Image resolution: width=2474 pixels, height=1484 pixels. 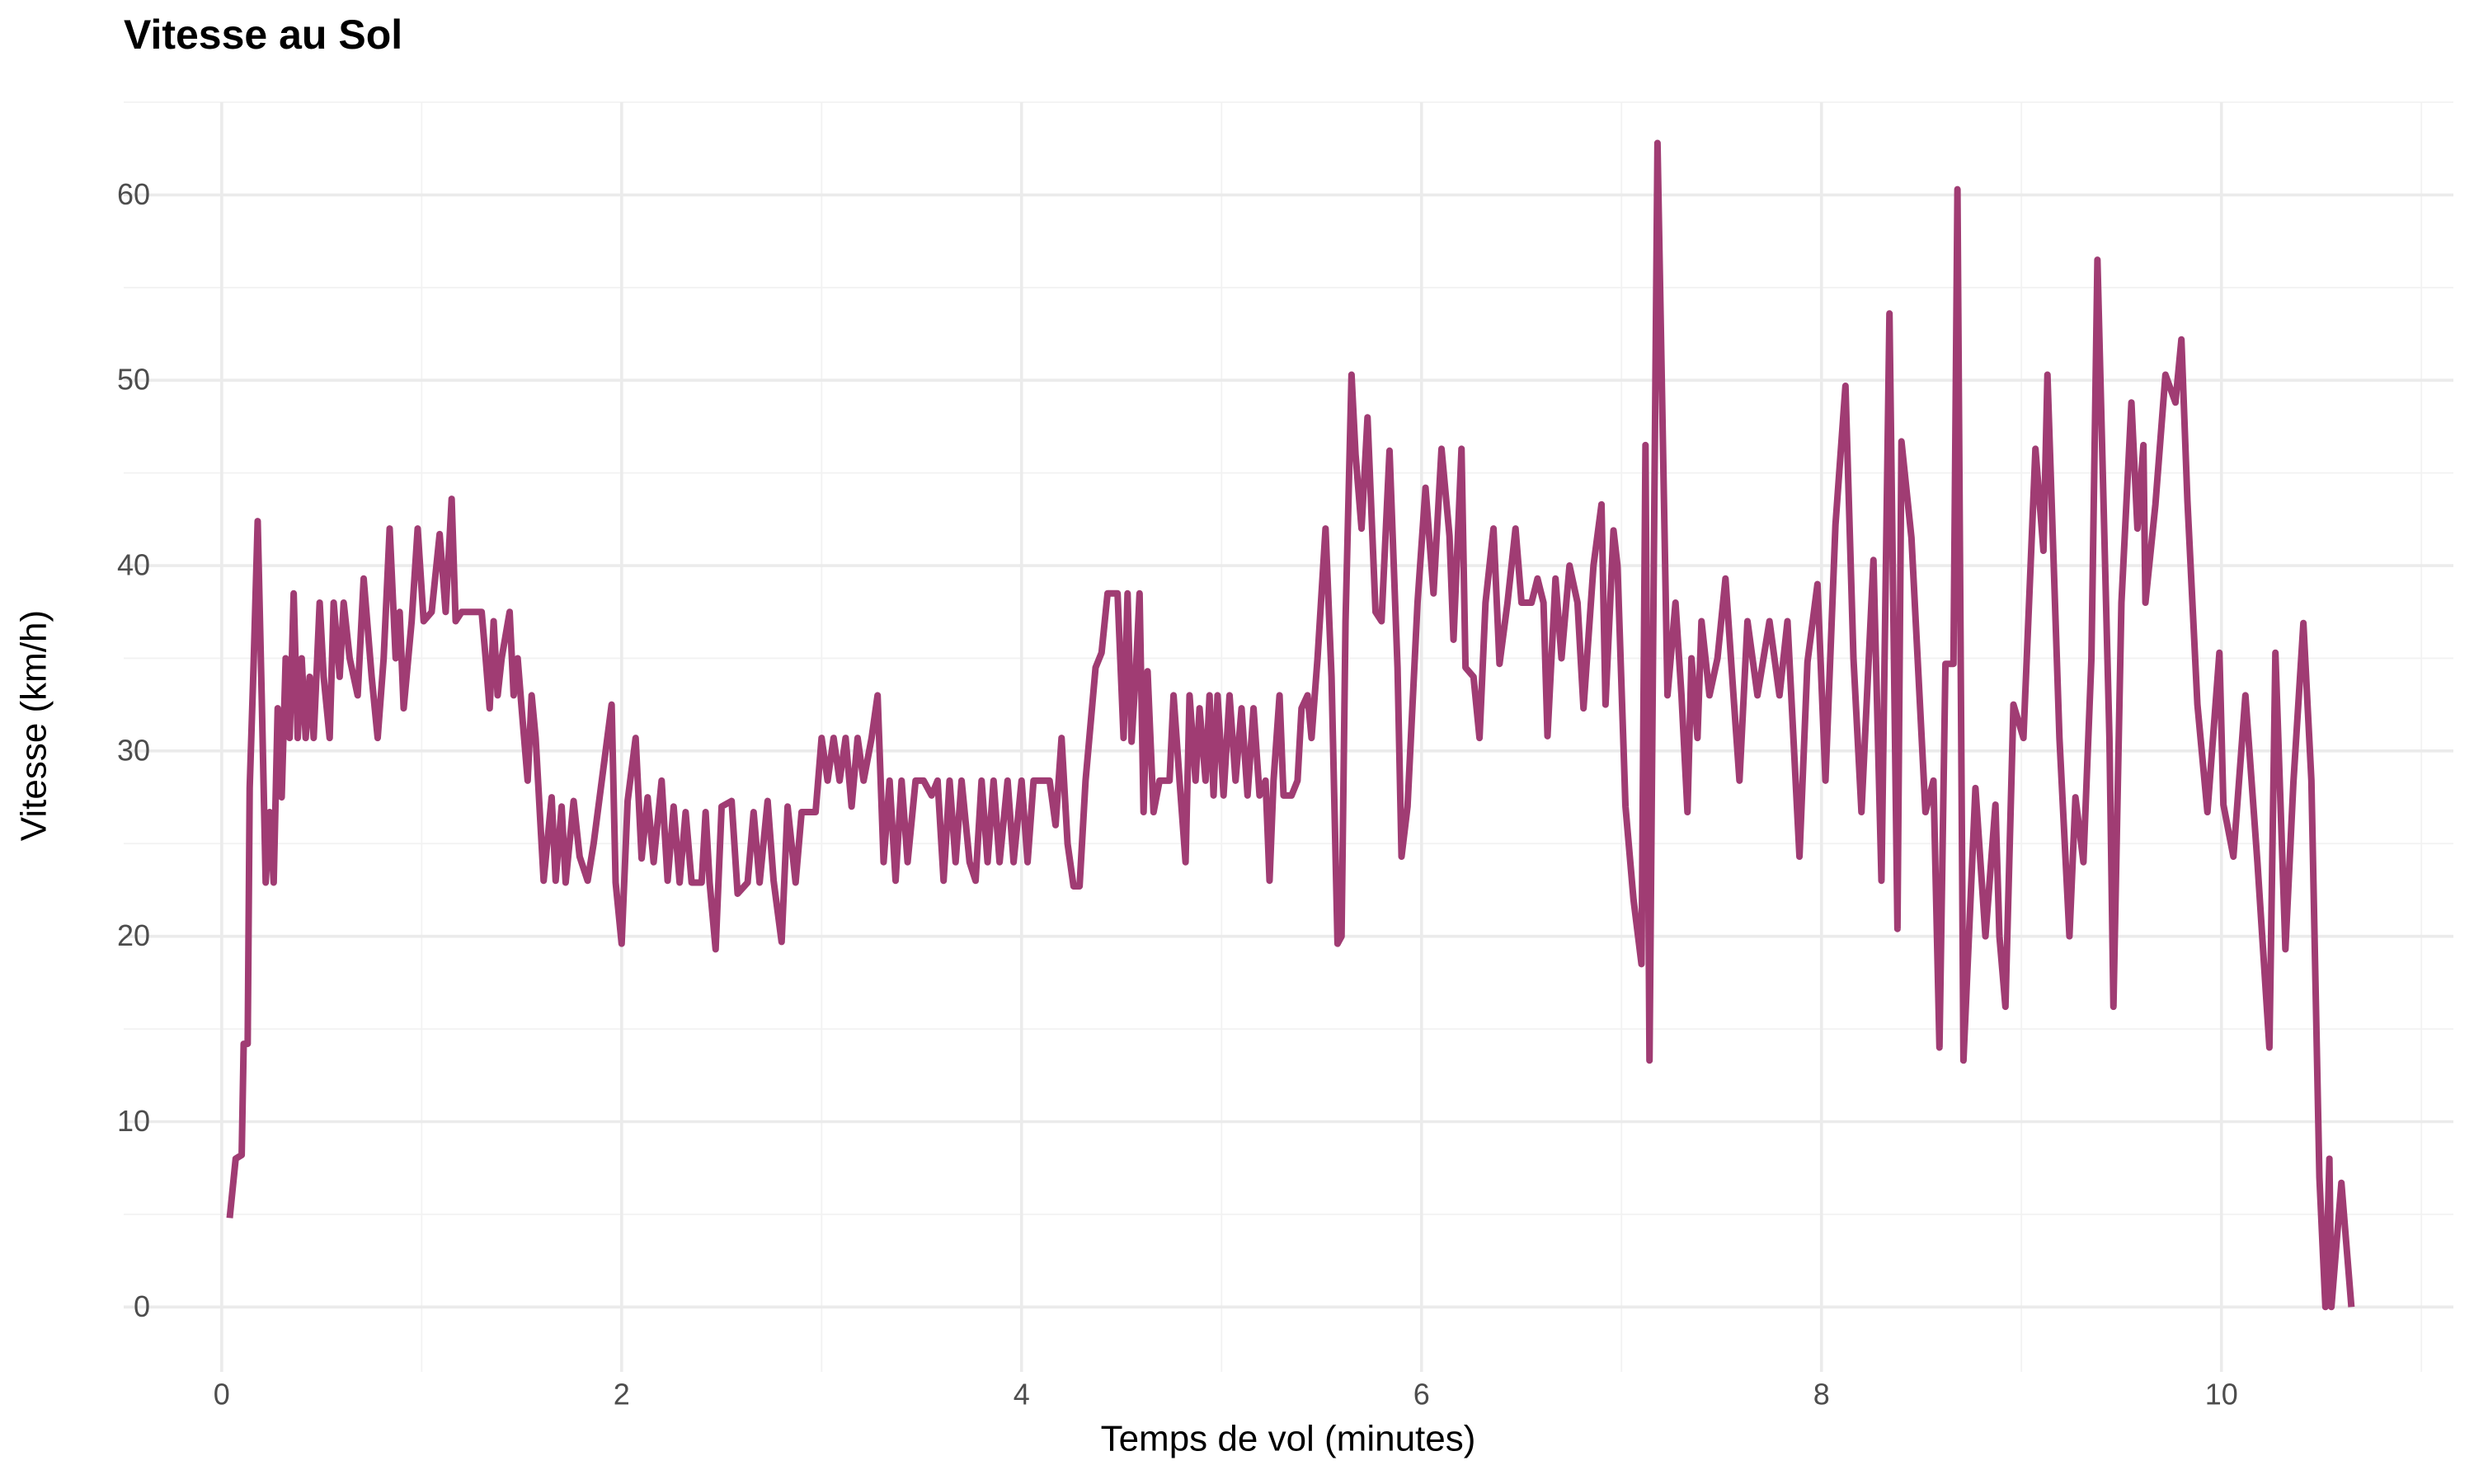 What do you see at coordinates (34, 725) in the screenshot?
I see `y-axis-title: Vitesse (km/h)` at bounding box center [34, 725].